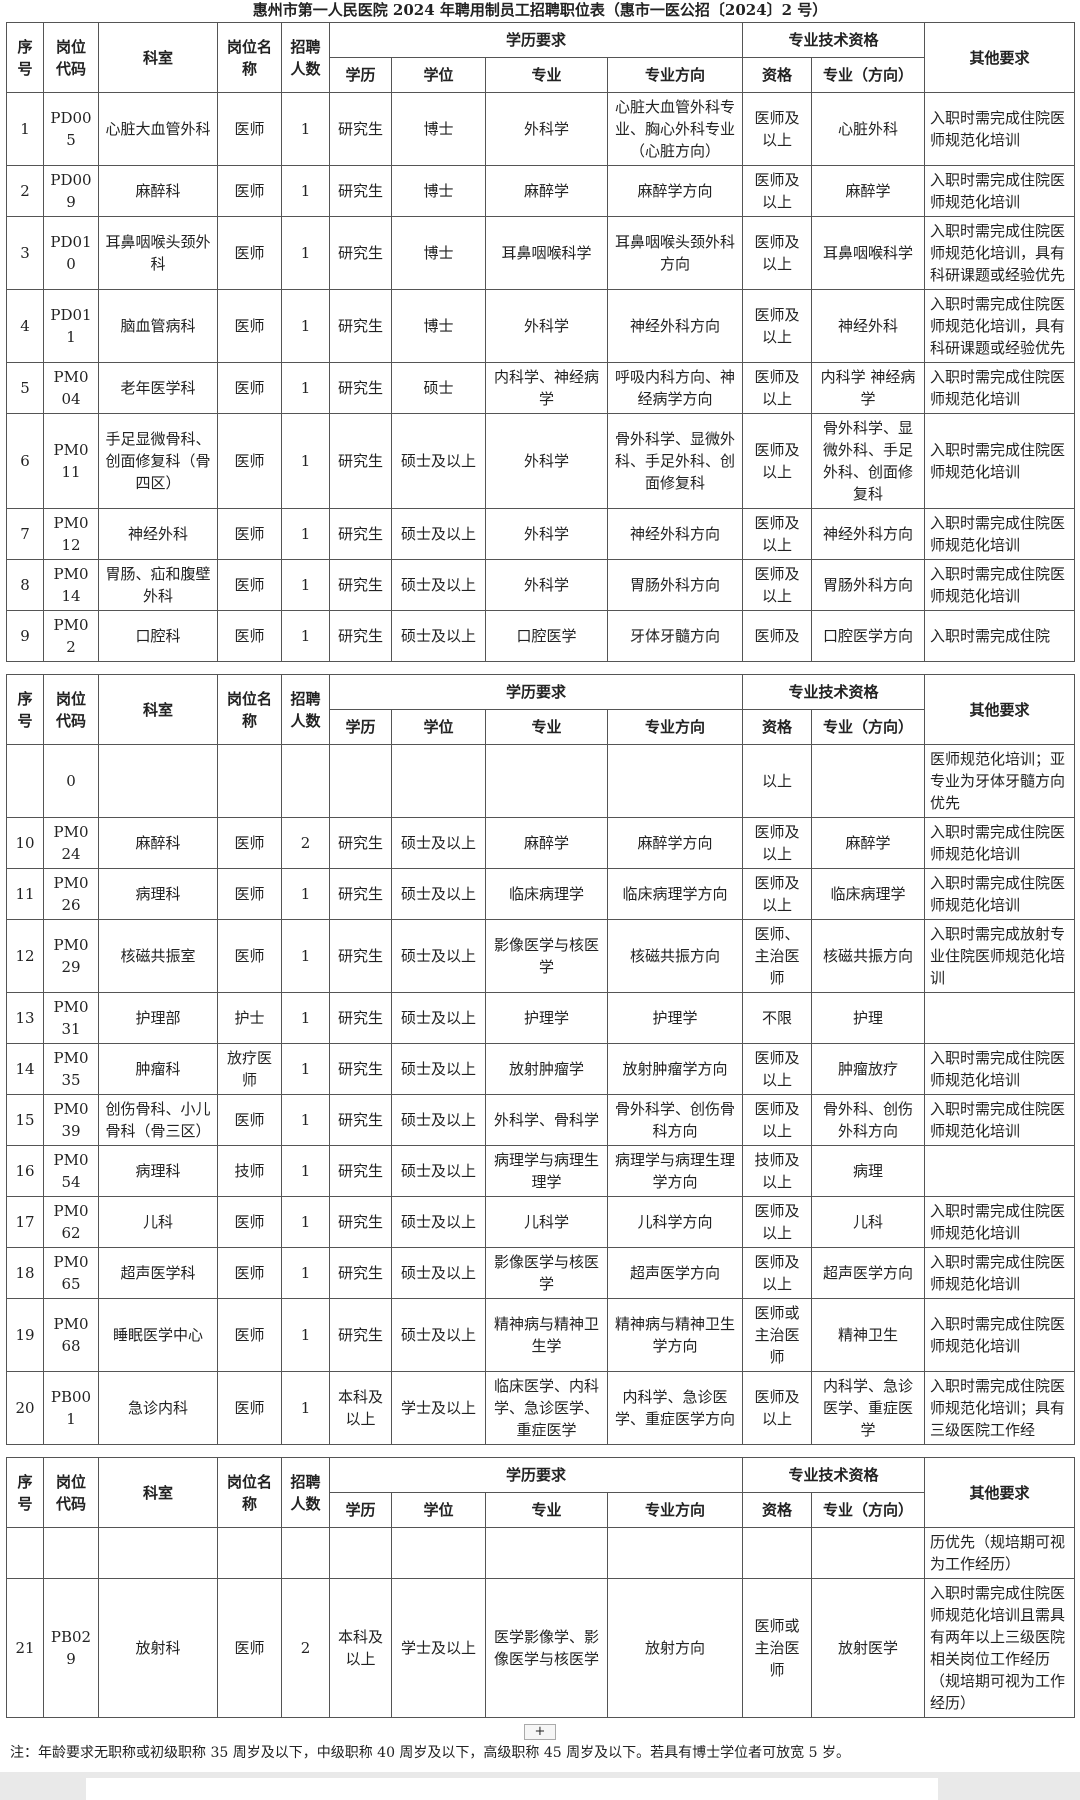 This screenshot has height=1800, width=1080. I want to click on table-cell: 10, so click(25, 843).